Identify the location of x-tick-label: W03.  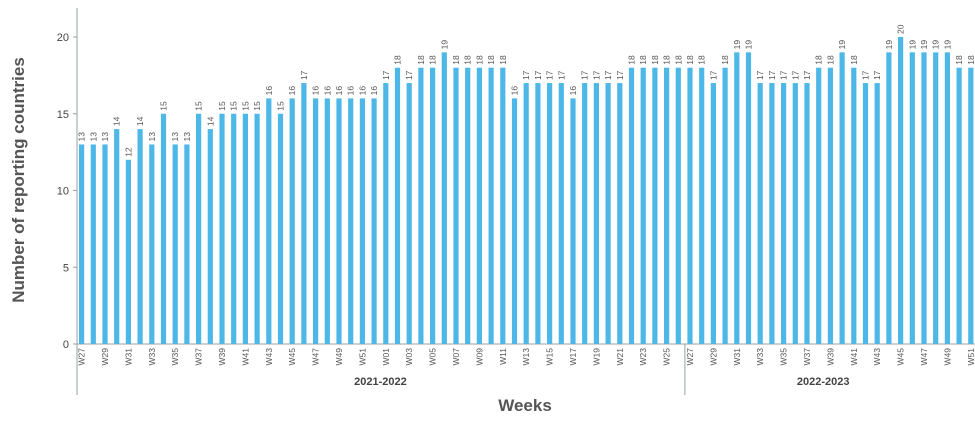
(409, 357).